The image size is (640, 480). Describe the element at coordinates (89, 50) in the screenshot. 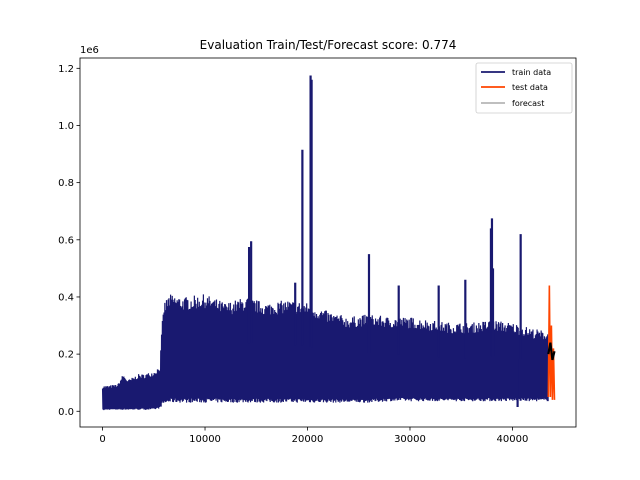

I see `y-offset-text: 1e6` at that location.